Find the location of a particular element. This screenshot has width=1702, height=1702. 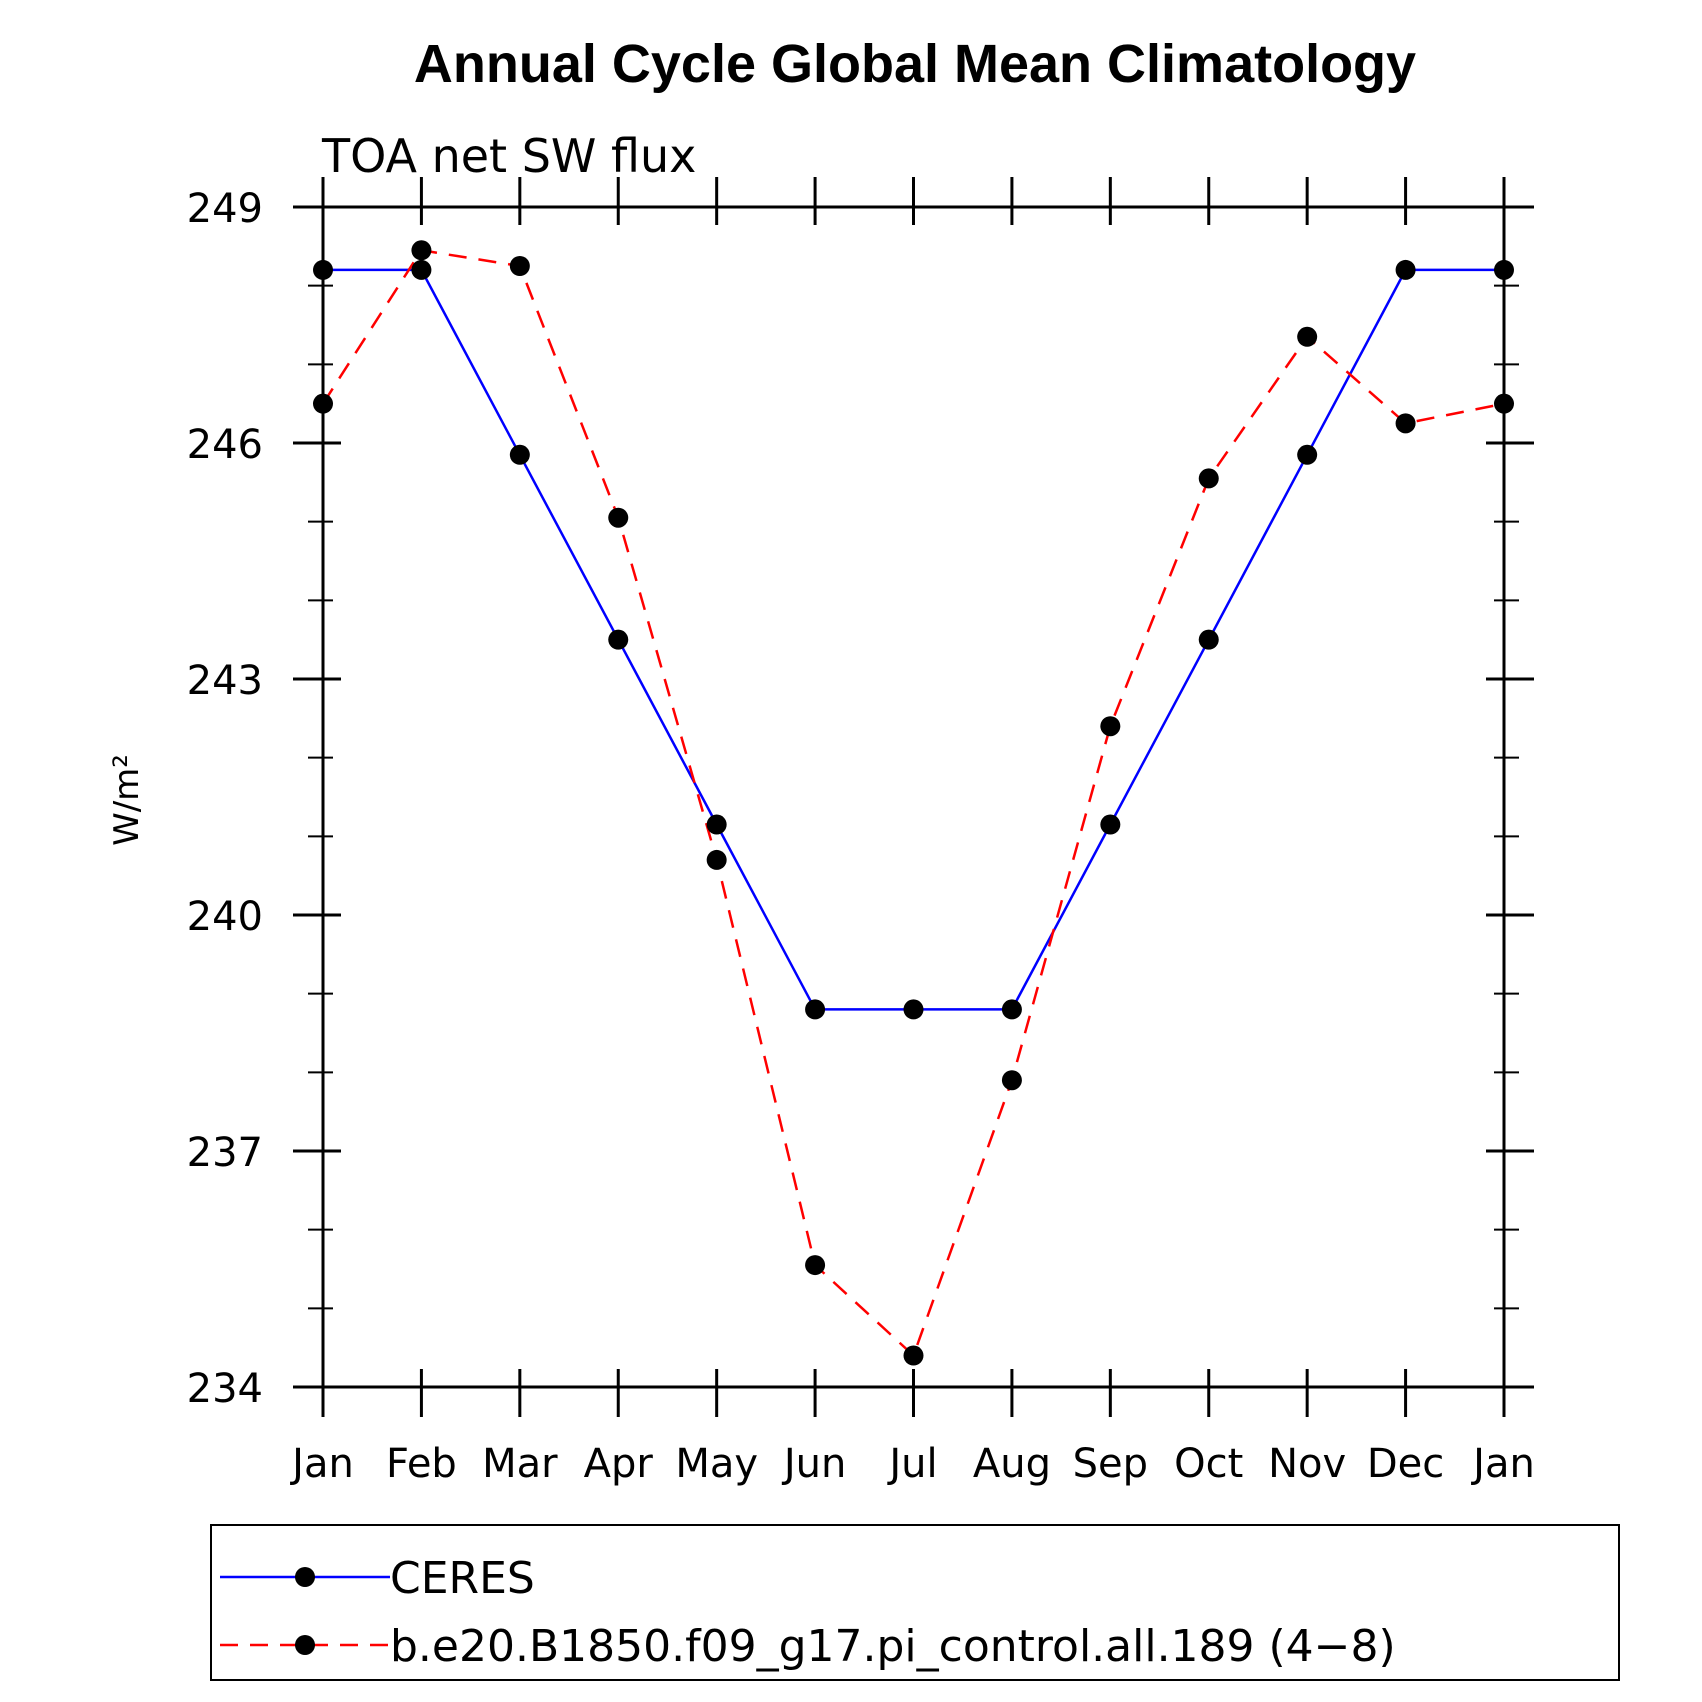

x-tick-labels: Jan Feb Mar Apr May Jun Jul Aug Sep Oct Nov Dec Jan is located at coordinates (912, 1464).